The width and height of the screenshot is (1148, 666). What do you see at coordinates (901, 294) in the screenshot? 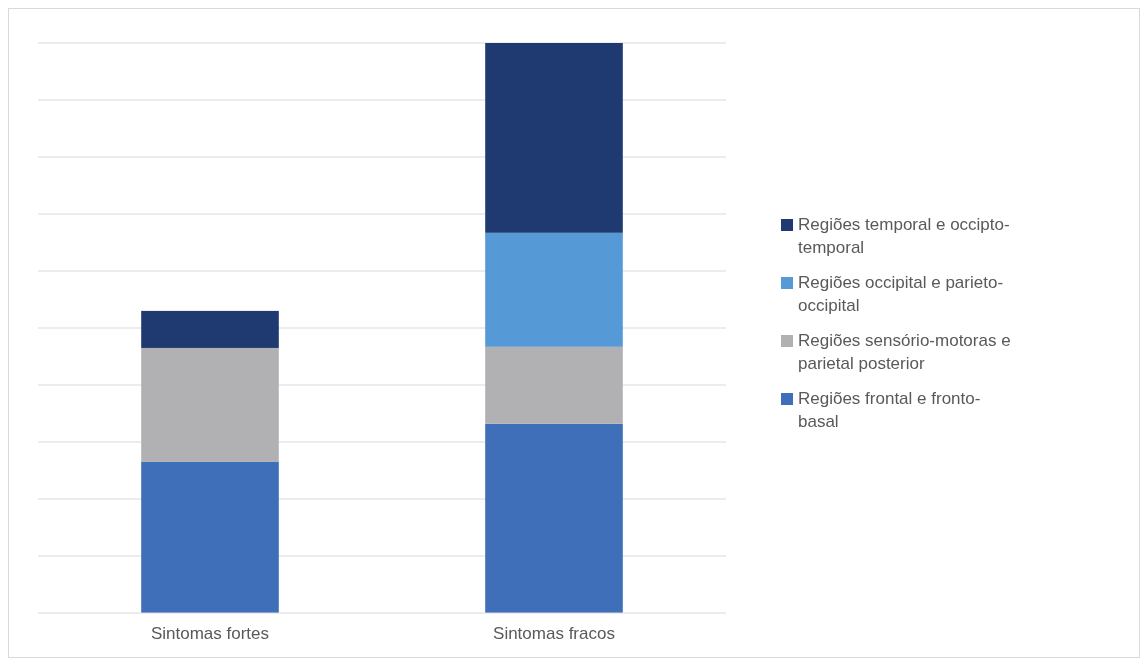
I see `legend-label: Regiões occipital e parieto-occipital` at bounding box center [901, 294].